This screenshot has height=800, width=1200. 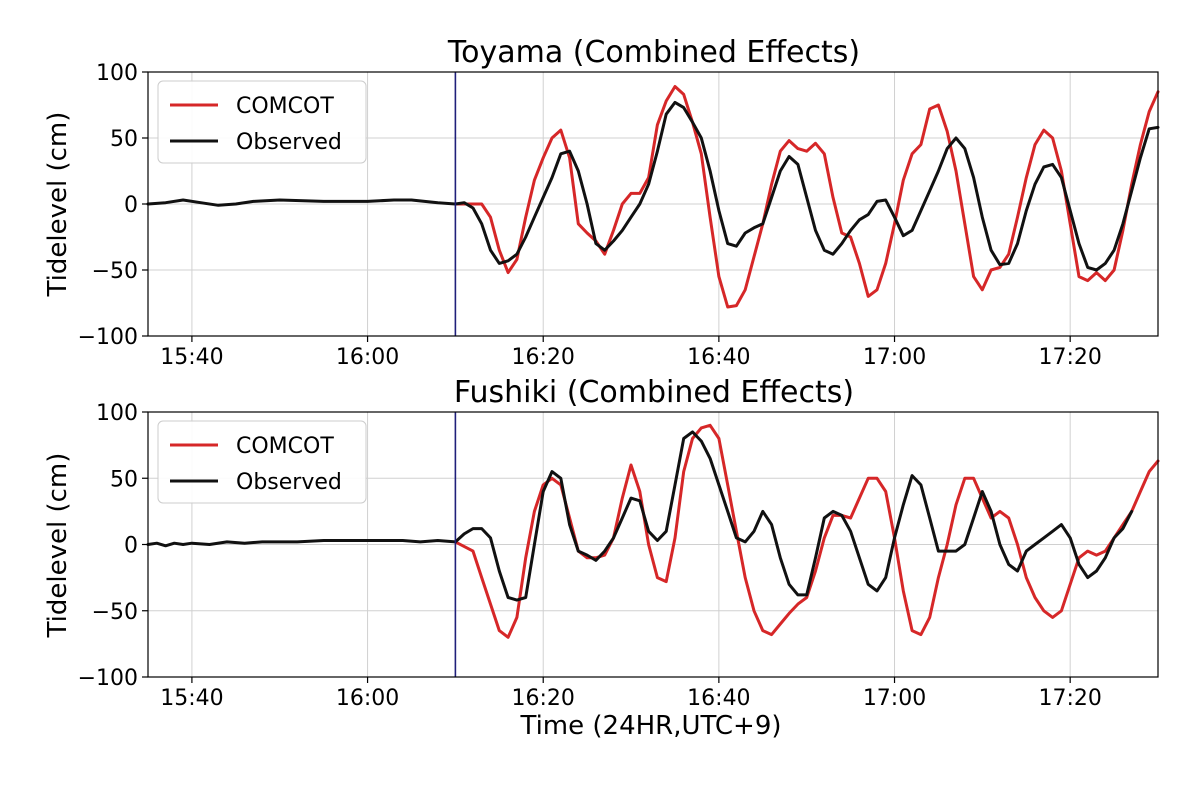 I want to click on toyama-x-tick-label: 16:20, so click(x=543, y=357).